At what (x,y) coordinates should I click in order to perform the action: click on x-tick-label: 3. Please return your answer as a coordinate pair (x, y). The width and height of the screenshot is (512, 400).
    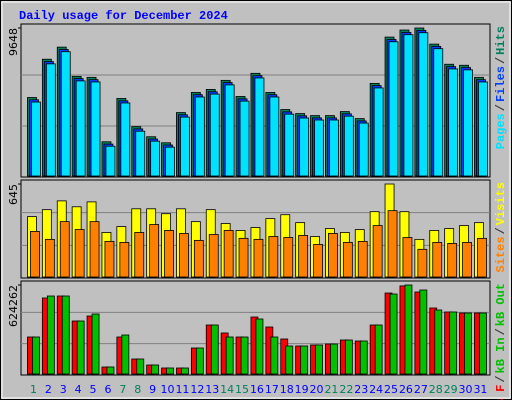
    Looking at the image, I should click on (63, 389).